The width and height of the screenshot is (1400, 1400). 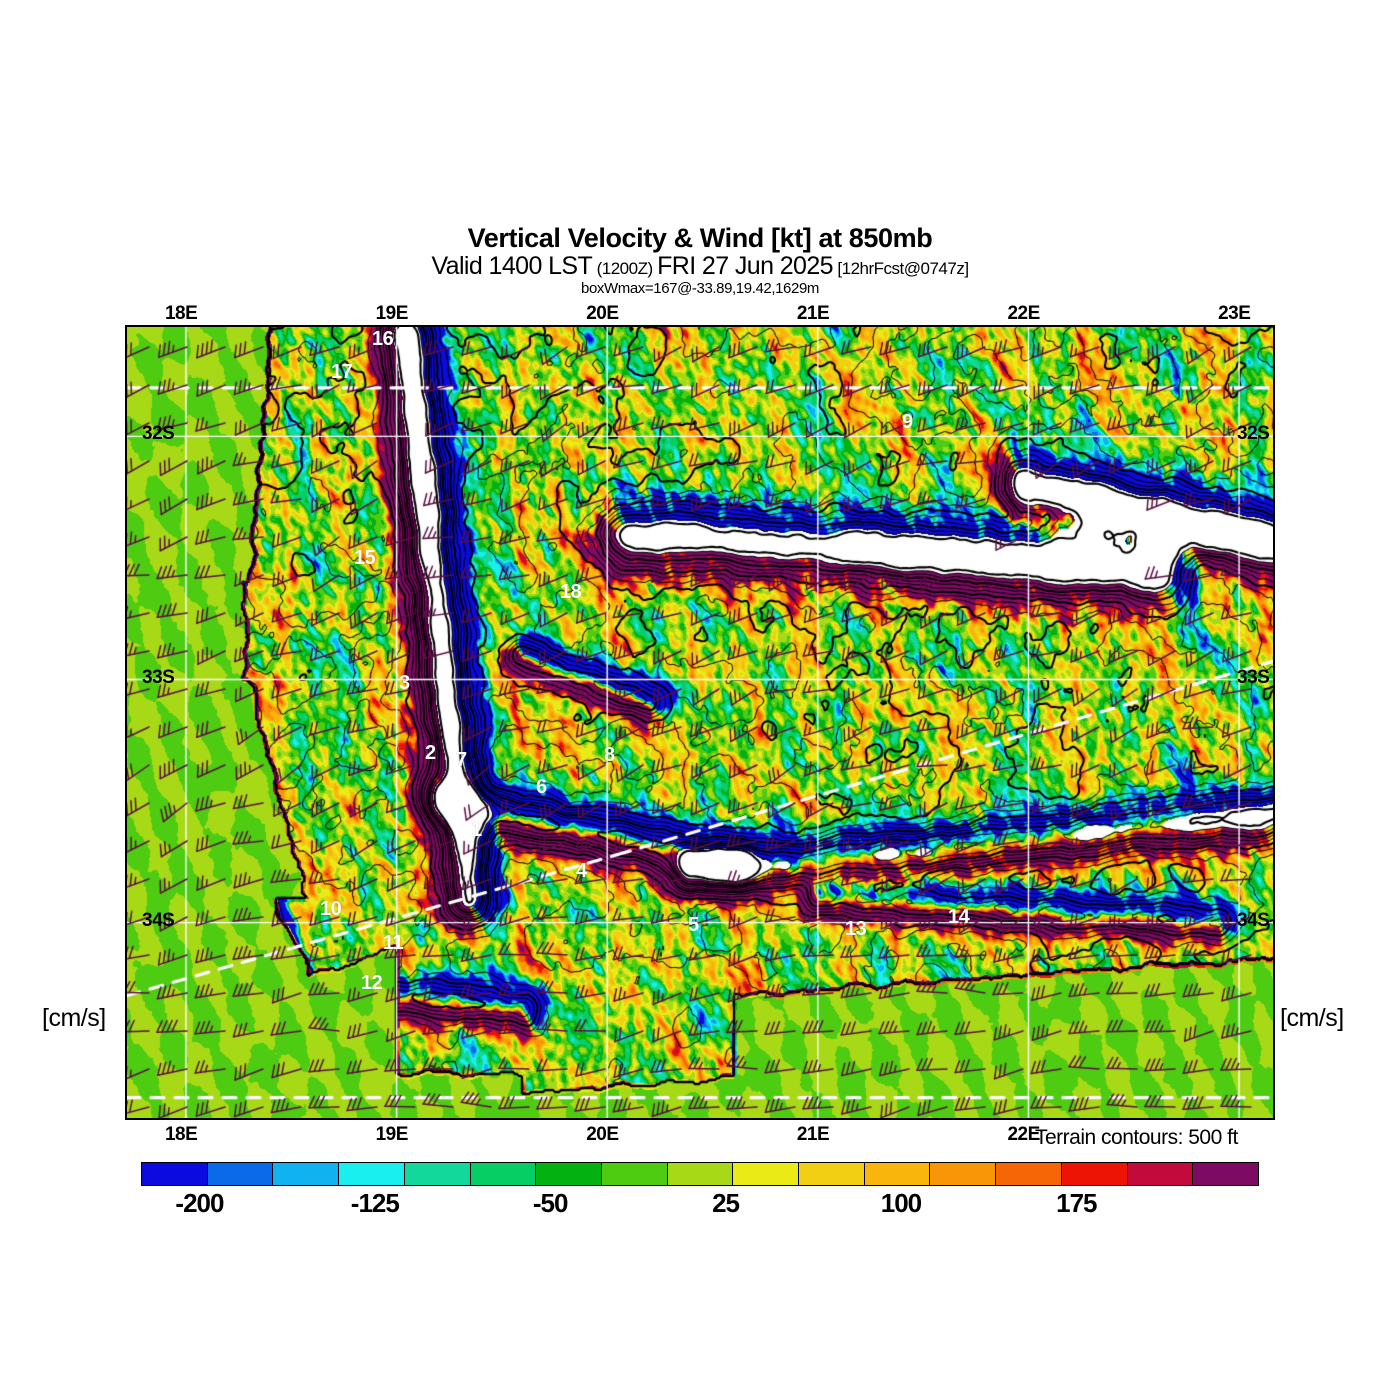 What do you see at coordinates (693, 925) in the screenshot?
I see `site-label-5: 5` at bounding box center [693, 925].